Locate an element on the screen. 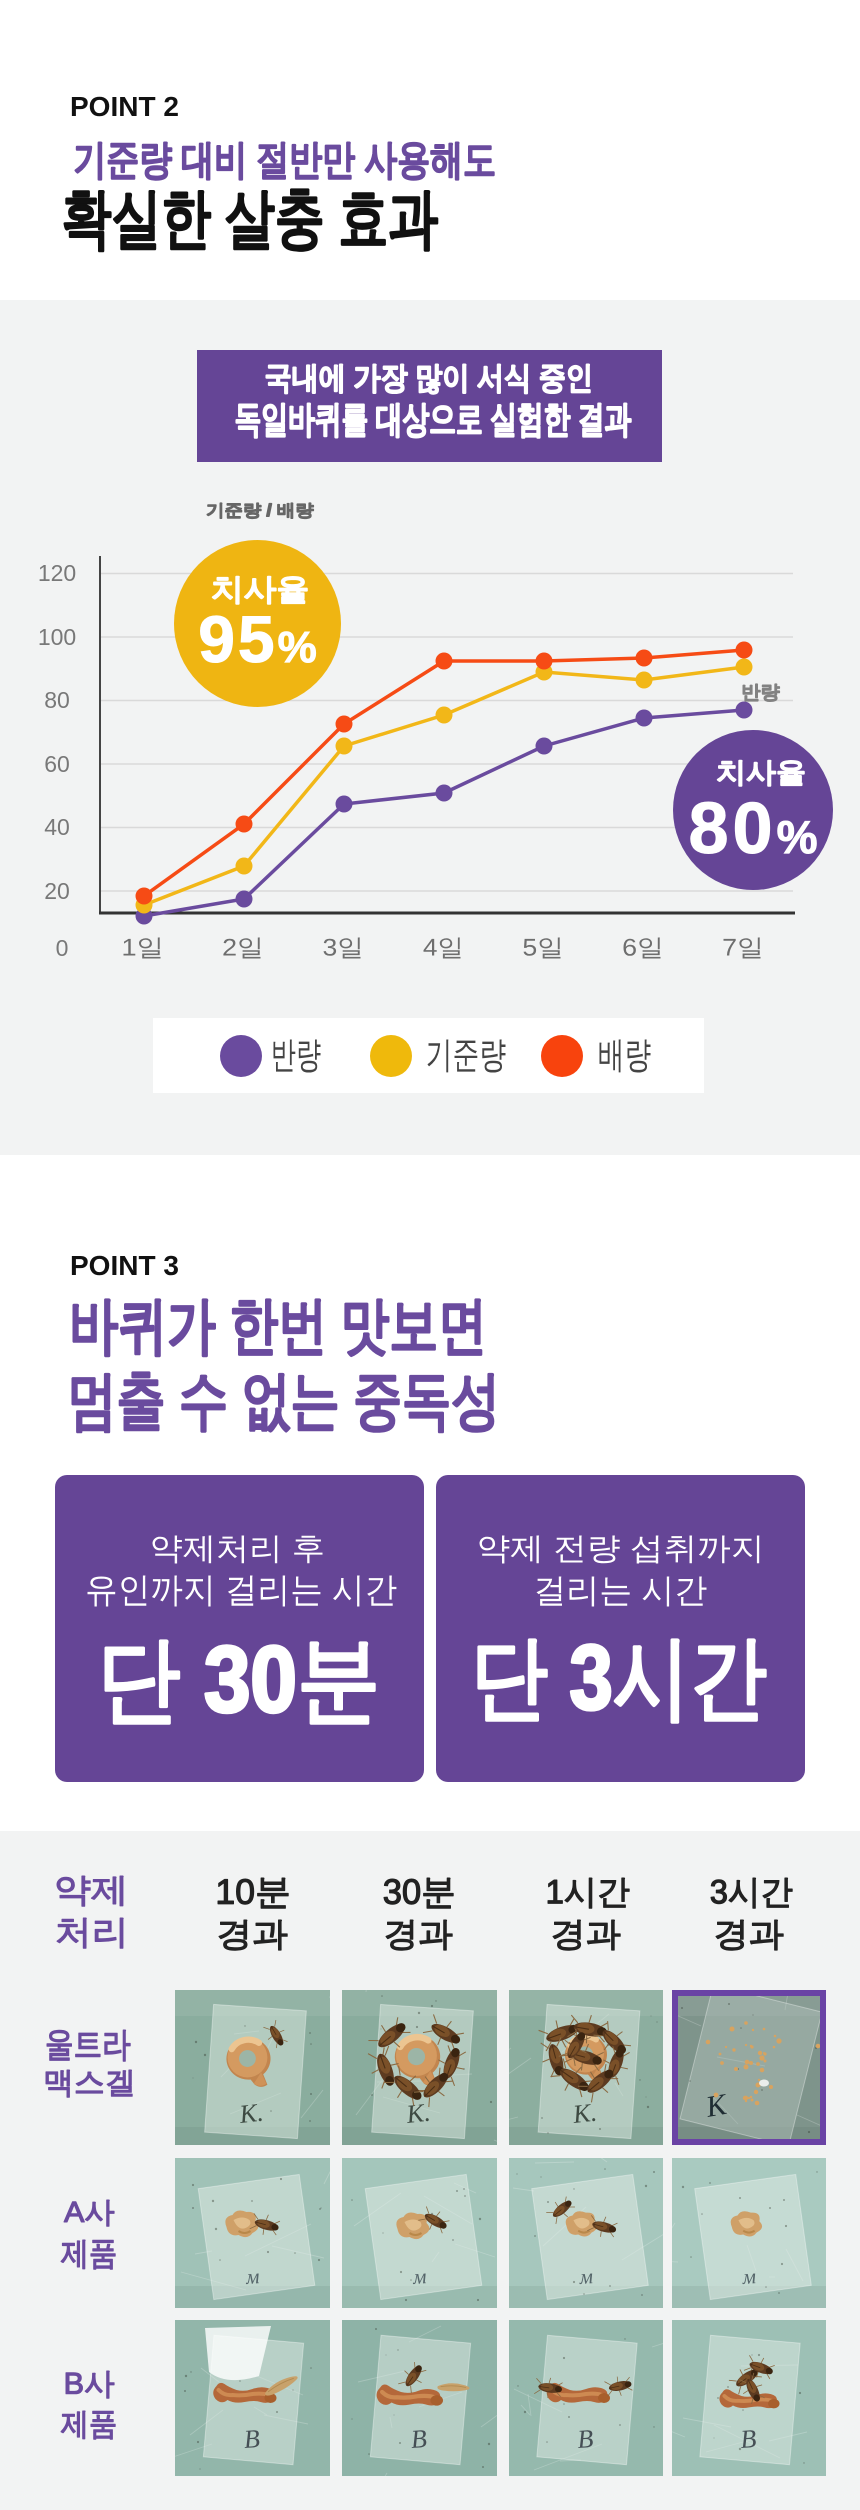 The width and height of the screenshot is (860, 2510). svg-text: 0 is located at coordinates (62, 948).